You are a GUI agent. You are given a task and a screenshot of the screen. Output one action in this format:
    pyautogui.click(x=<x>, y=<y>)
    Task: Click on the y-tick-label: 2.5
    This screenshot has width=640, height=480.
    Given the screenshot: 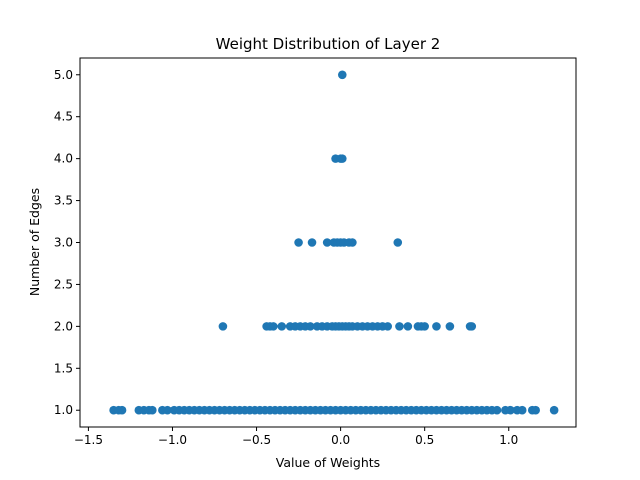 What is the action you would take?
    pyautogui.click(x=63, y=284)
    